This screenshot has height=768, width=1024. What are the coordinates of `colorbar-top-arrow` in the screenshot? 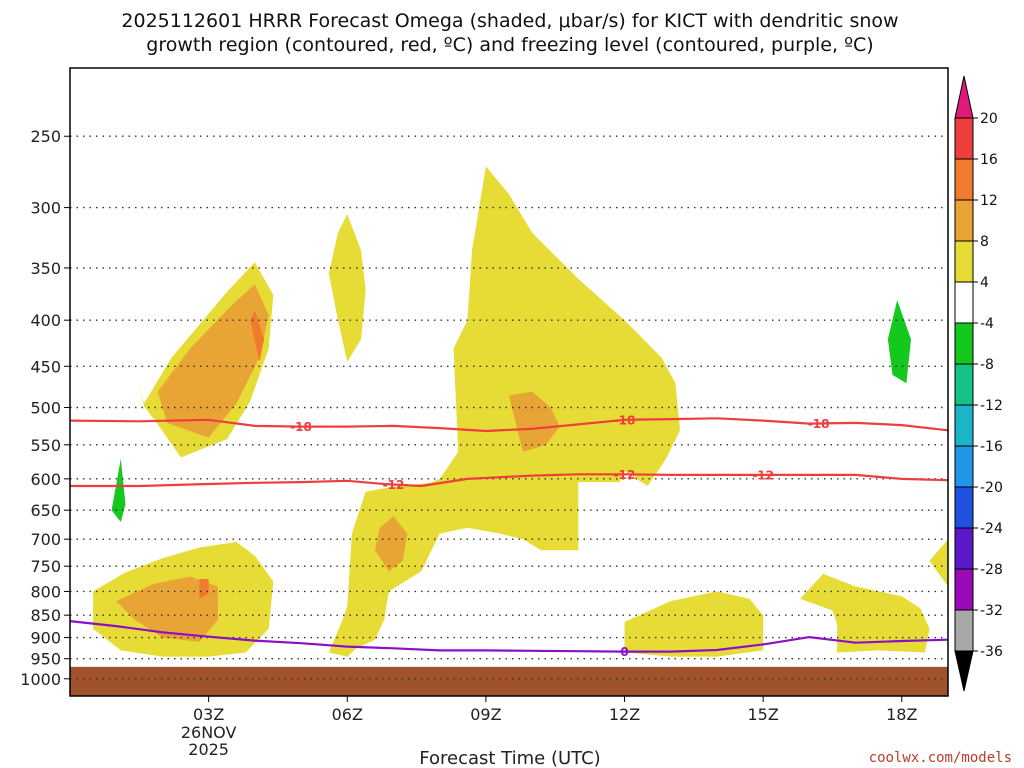 It's located at (964, 97).